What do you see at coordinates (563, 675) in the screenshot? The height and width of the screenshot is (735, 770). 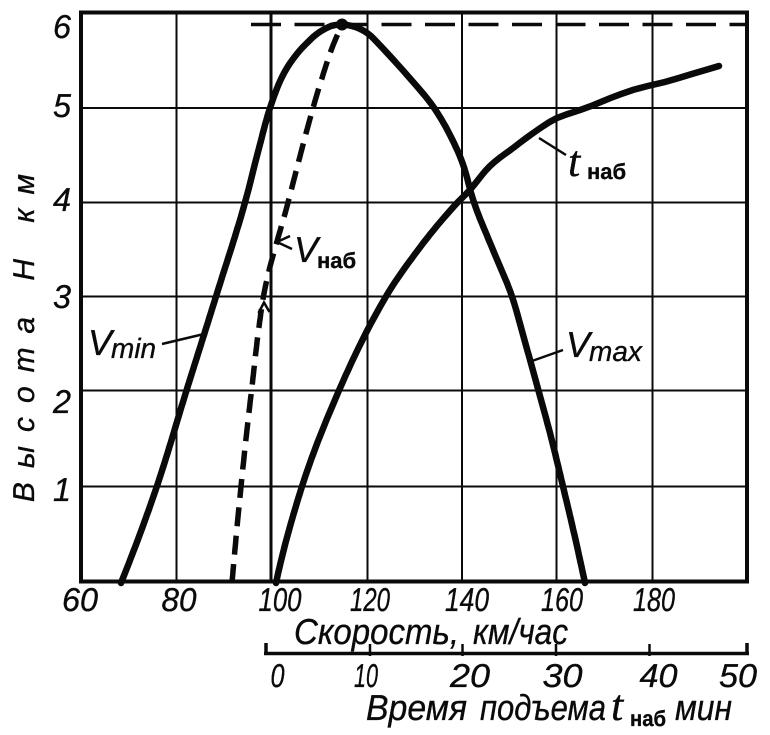 I see `svg-text: 30` at bounding box center [563, 675].